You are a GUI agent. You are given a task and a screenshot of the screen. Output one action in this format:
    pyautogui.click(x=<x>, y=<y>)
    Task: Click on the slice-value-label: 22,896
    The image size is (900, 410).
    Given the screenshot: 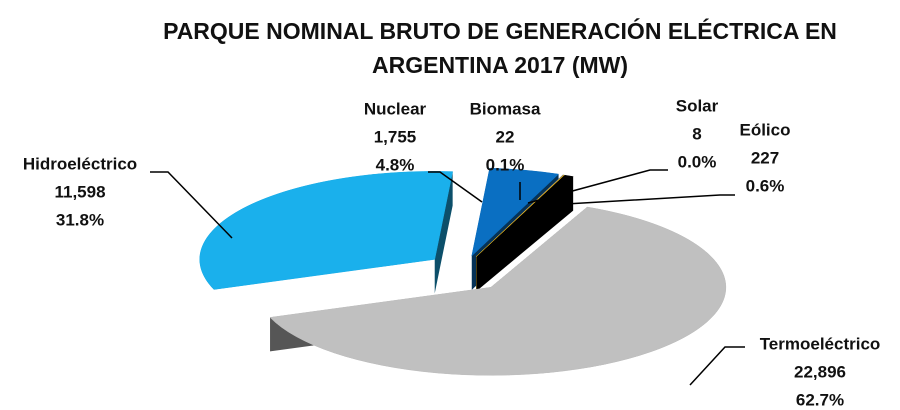 What is the action you would take?
    pyautogui.click(x=820, y=371)
    